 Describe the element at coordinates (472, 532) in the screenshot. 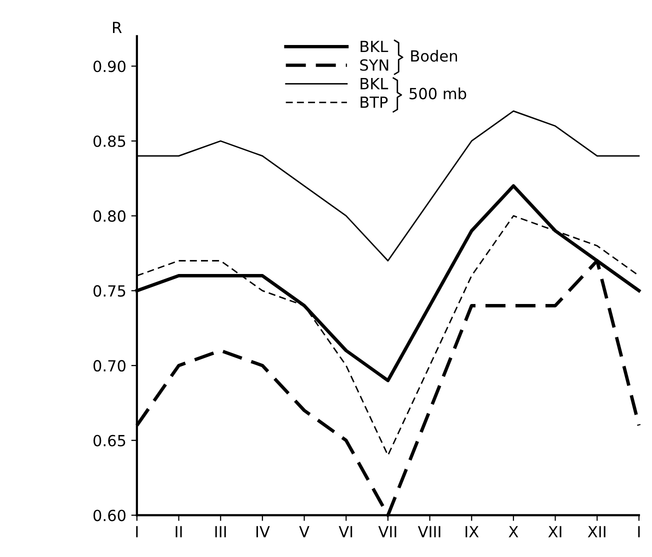

I see `x-tick-label: IX` at that location.